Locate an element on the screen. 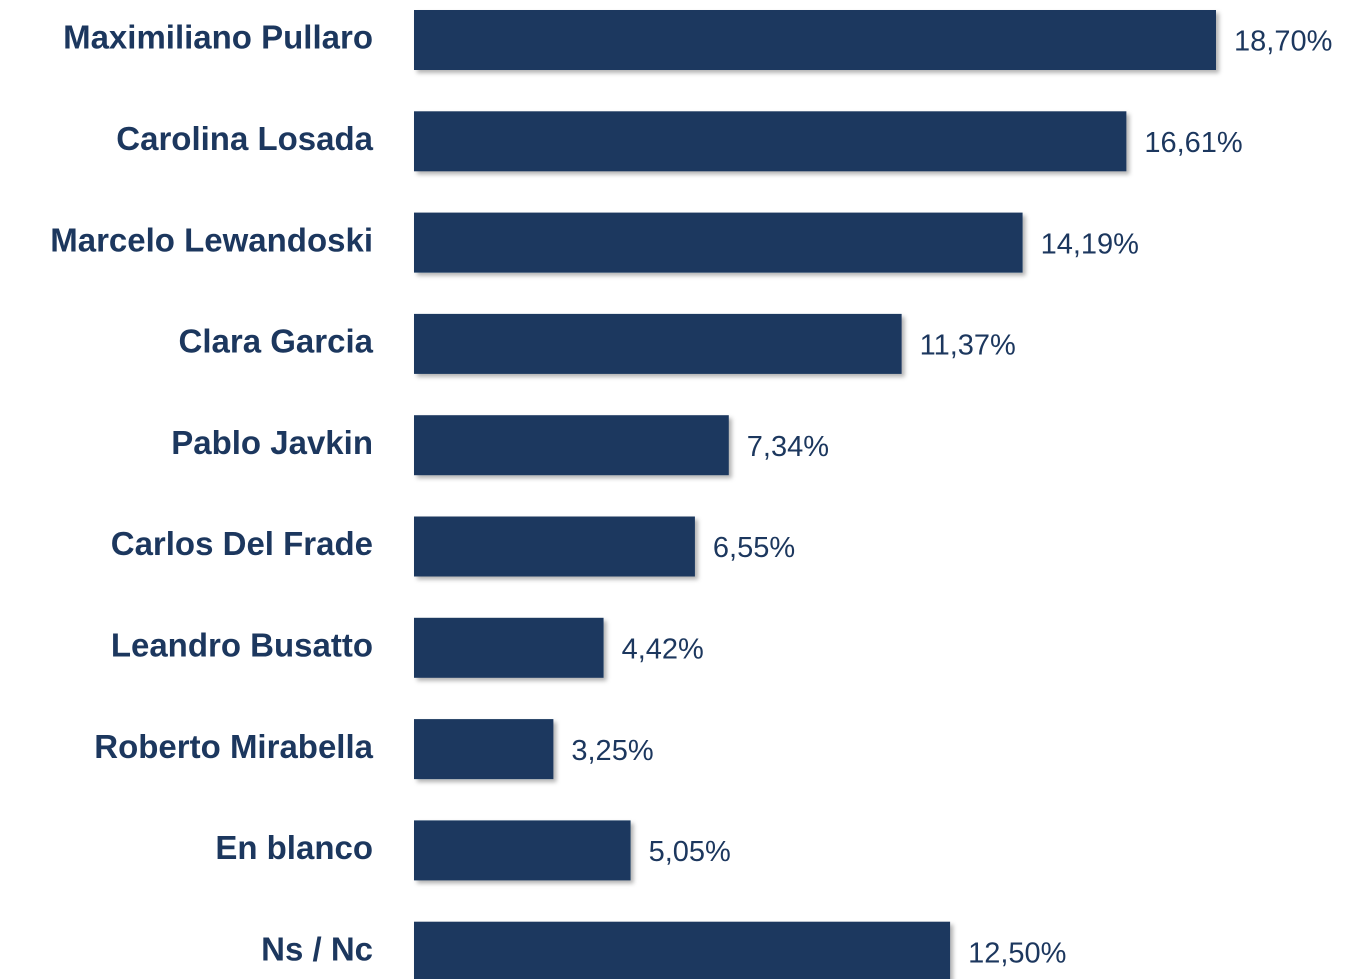 Image resolution: width=1346 pixels, height=979 pixels. category-label: Leandro Busatto is located at coordinates (242, 645).